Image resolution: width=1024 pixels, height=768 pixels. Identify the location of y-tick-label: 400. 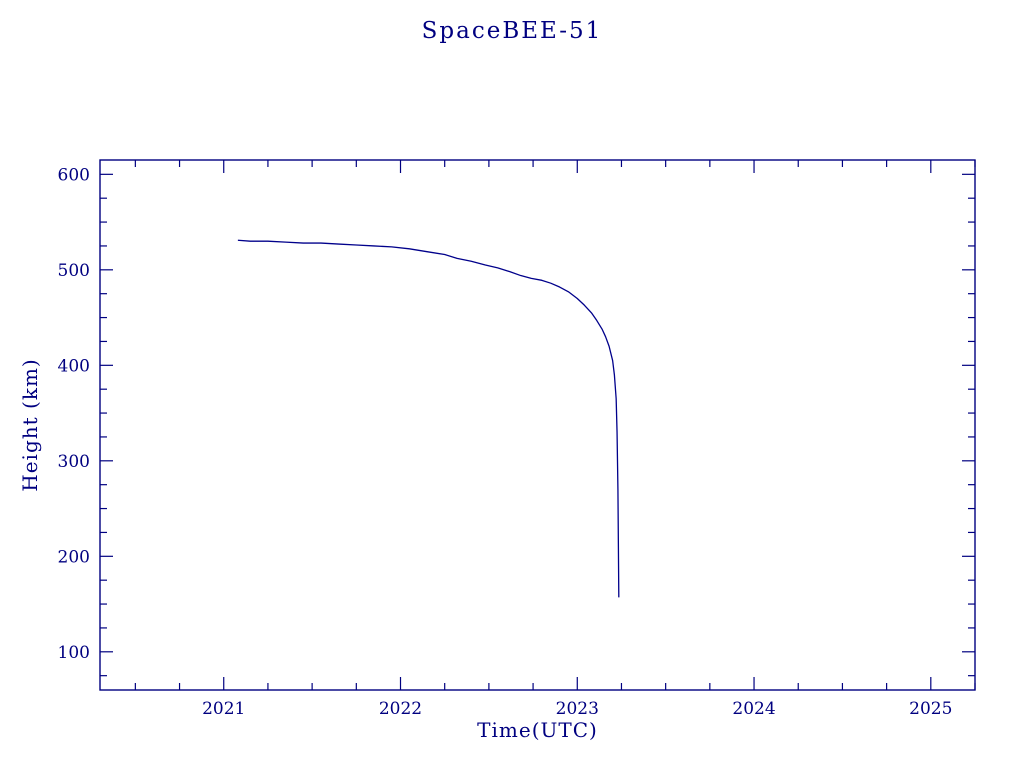
(74, 366).